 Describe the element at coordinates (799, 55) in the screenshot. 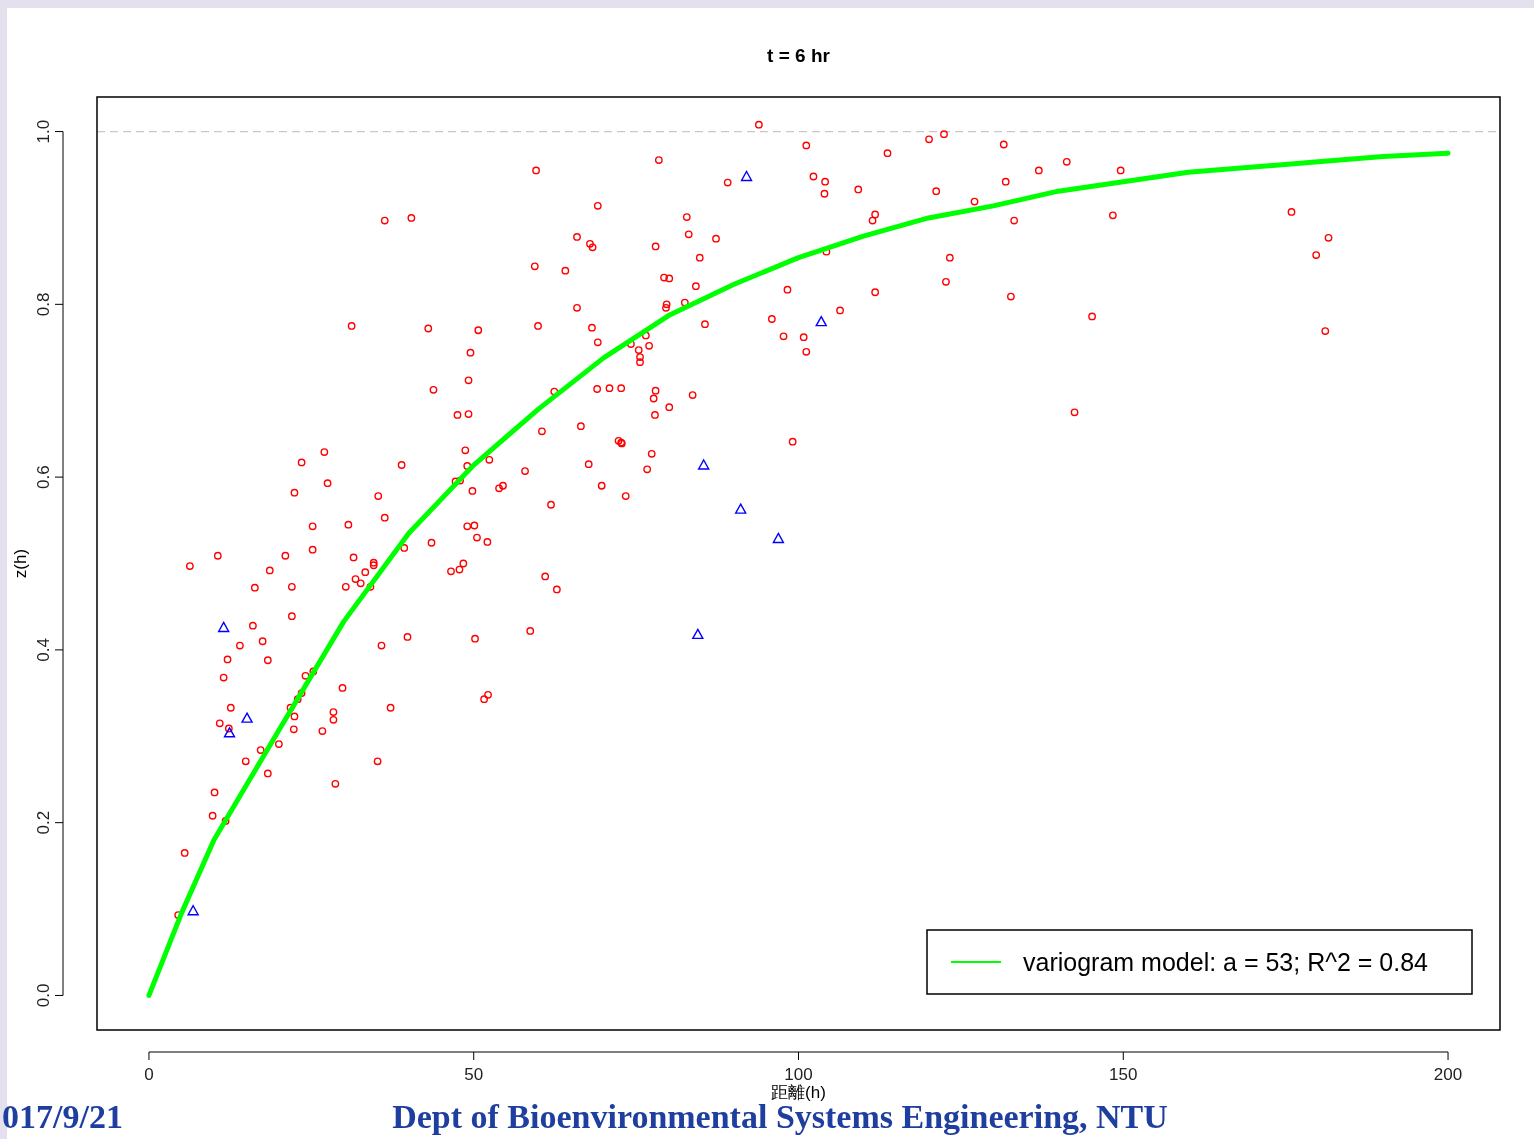

I see `chart-title: t = 6 hr` at that location.